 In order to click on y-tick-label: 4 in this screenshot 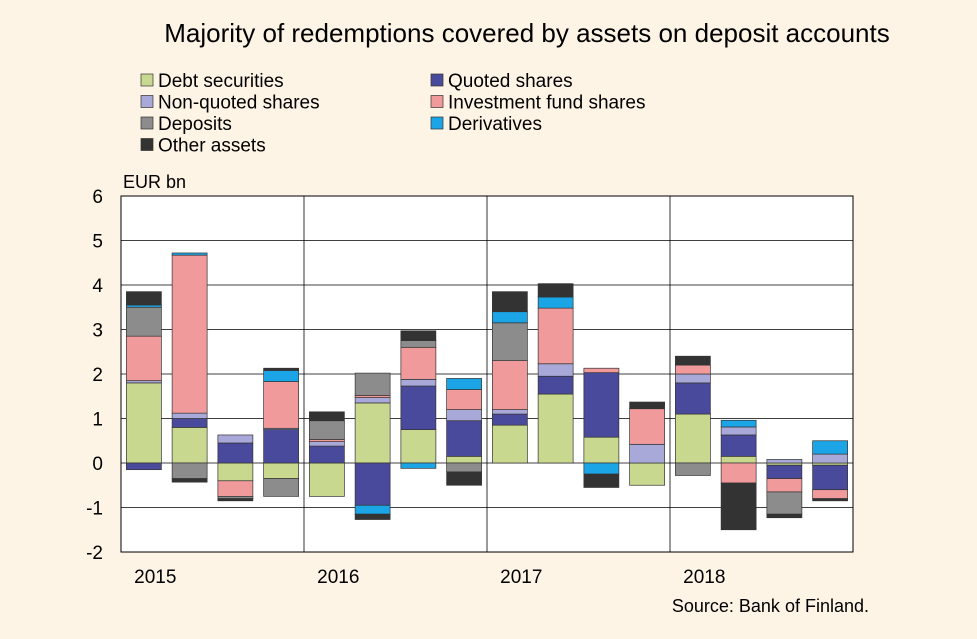, I will do `click(97, 286)`.